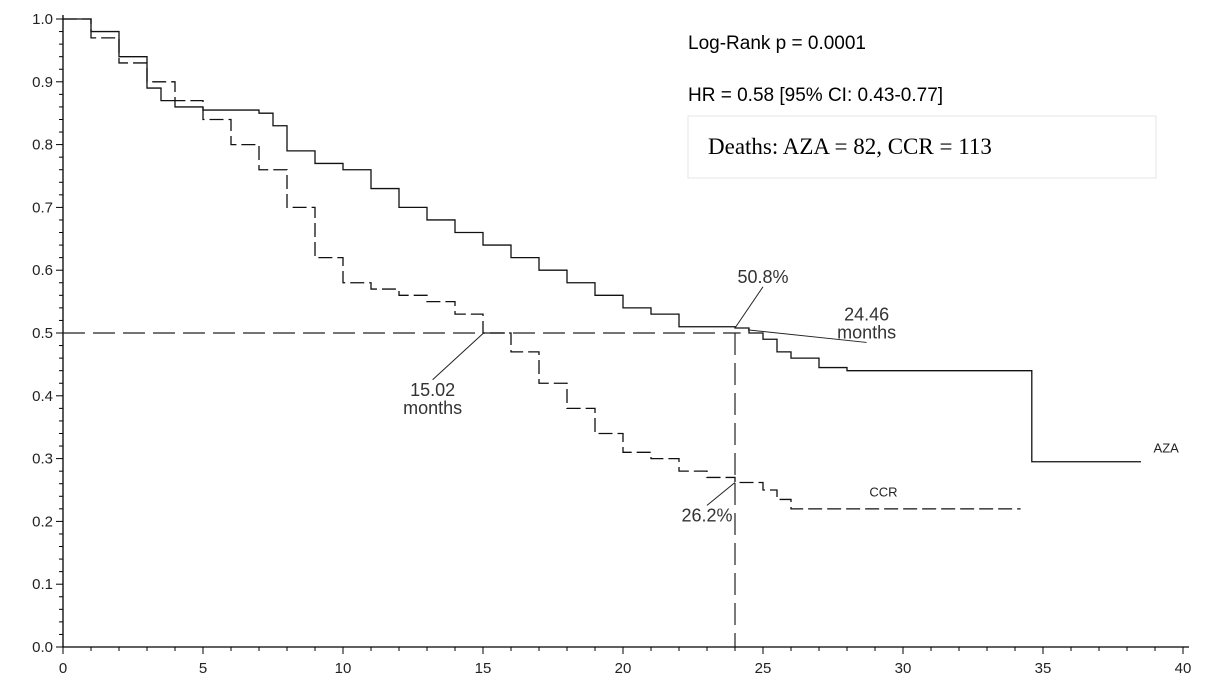 This screenshot has width=1215, height=694. Describe the element at coordinates (42, 396) in the screenshot. I see `y-tick-label: 0.4` at that location.